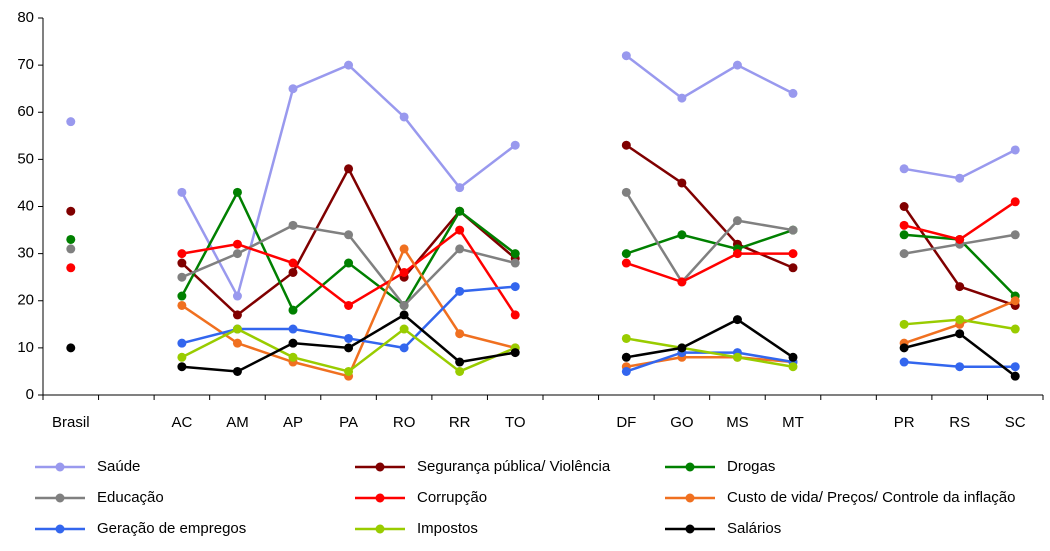  I want to click on legend-label: Saúde, so click(118, 466).